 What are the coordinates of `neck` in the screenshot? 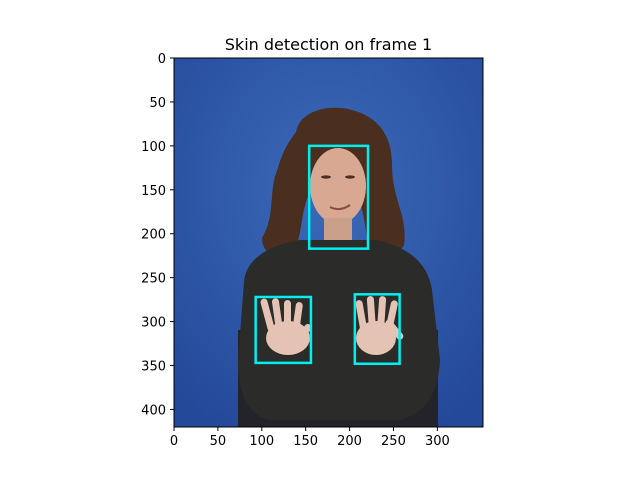 It's located at (338, 231).